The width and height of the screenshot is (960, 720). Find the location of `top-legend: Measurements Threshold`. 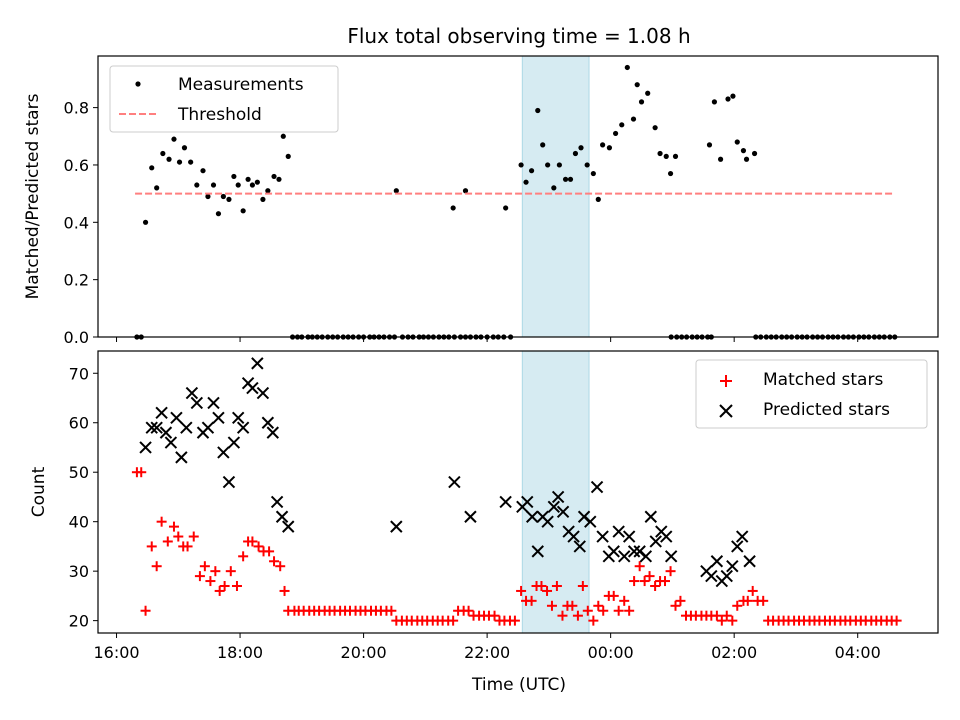

top-legend: Measurements Threshold is located at coordinates (224, 99).